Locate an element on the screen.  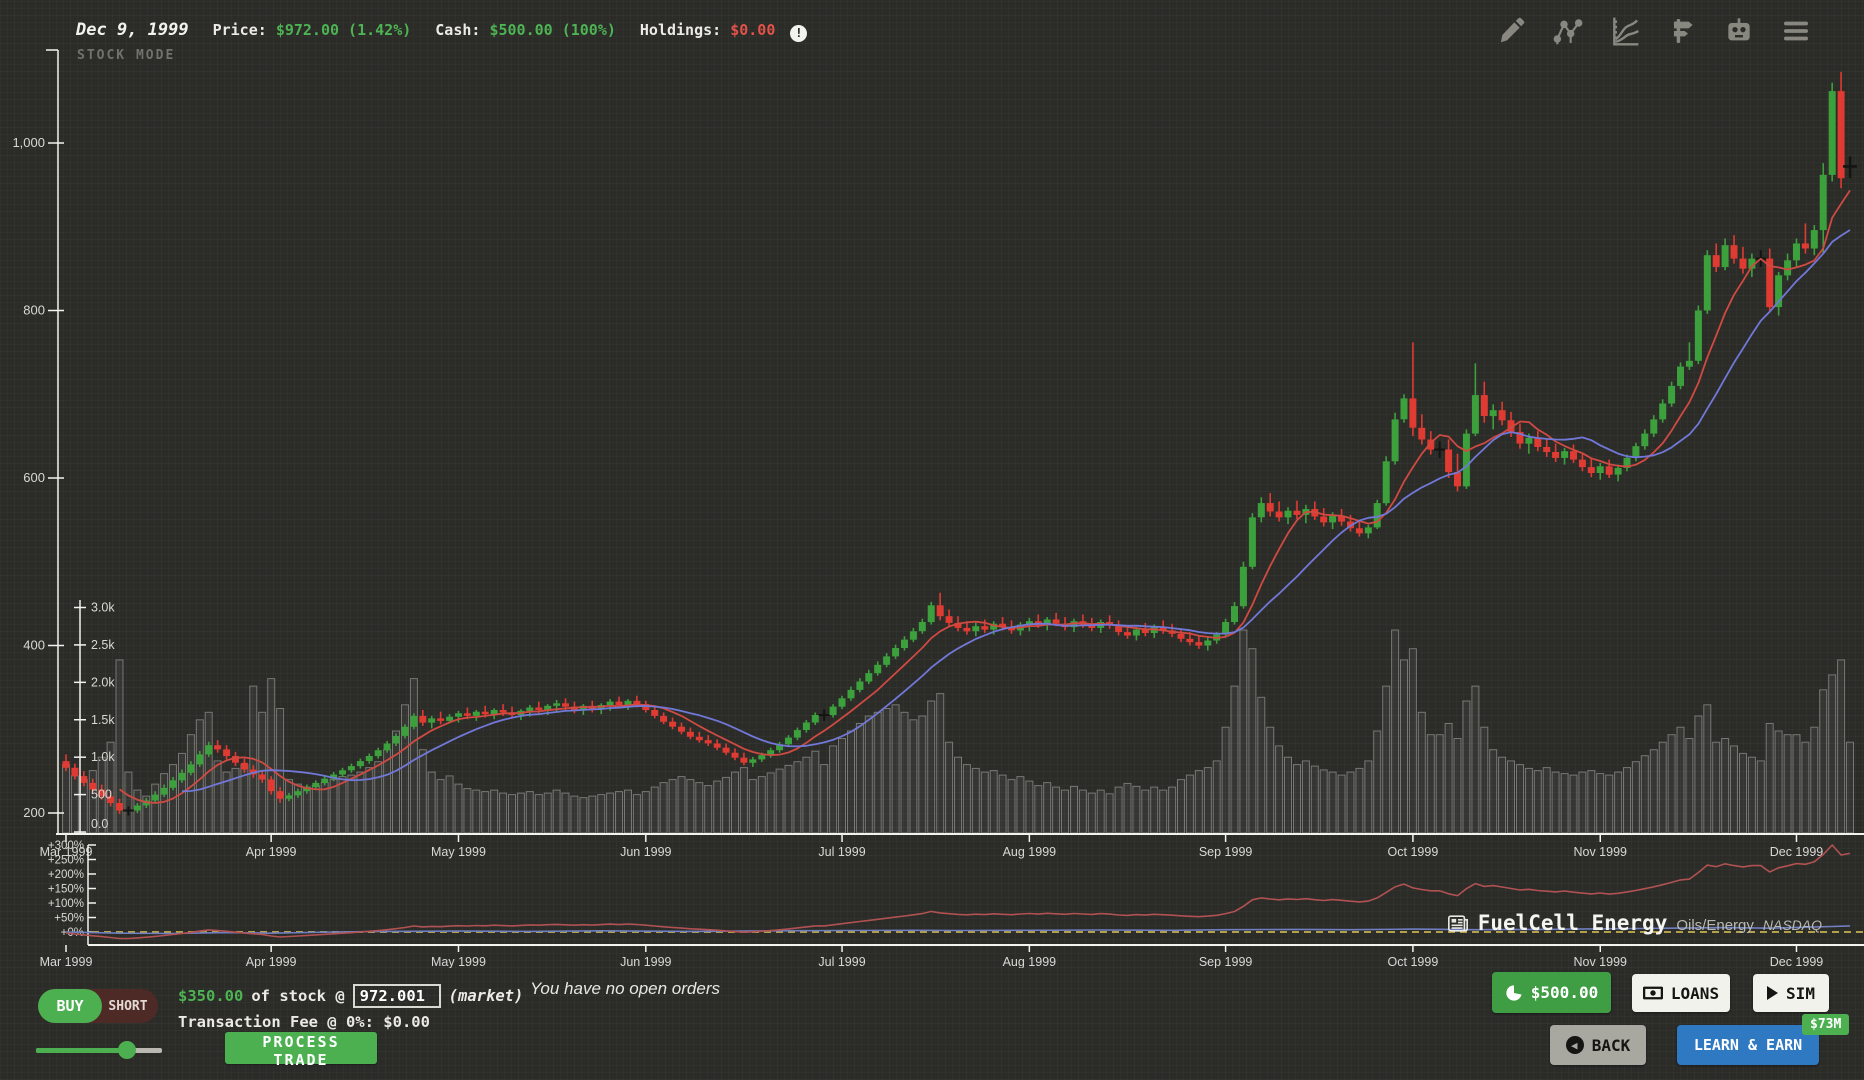
svg-text: 1,000 is located at coordinates (28, 142).